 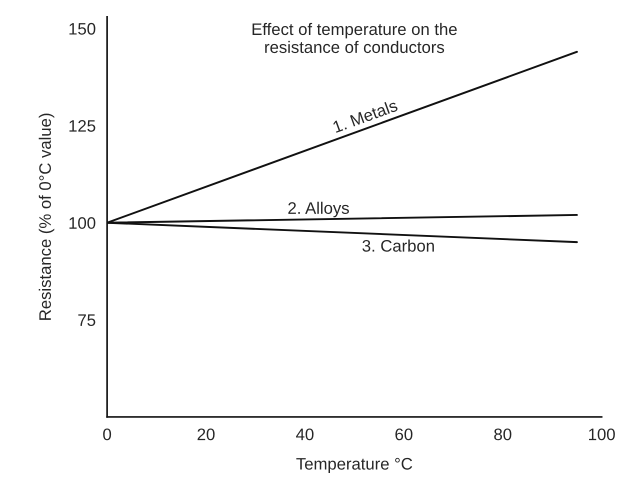 What do you see at coordinates (82, 223) in the screenshot?
I see `y-tick-label: 100` at bounding box center [82, 223].